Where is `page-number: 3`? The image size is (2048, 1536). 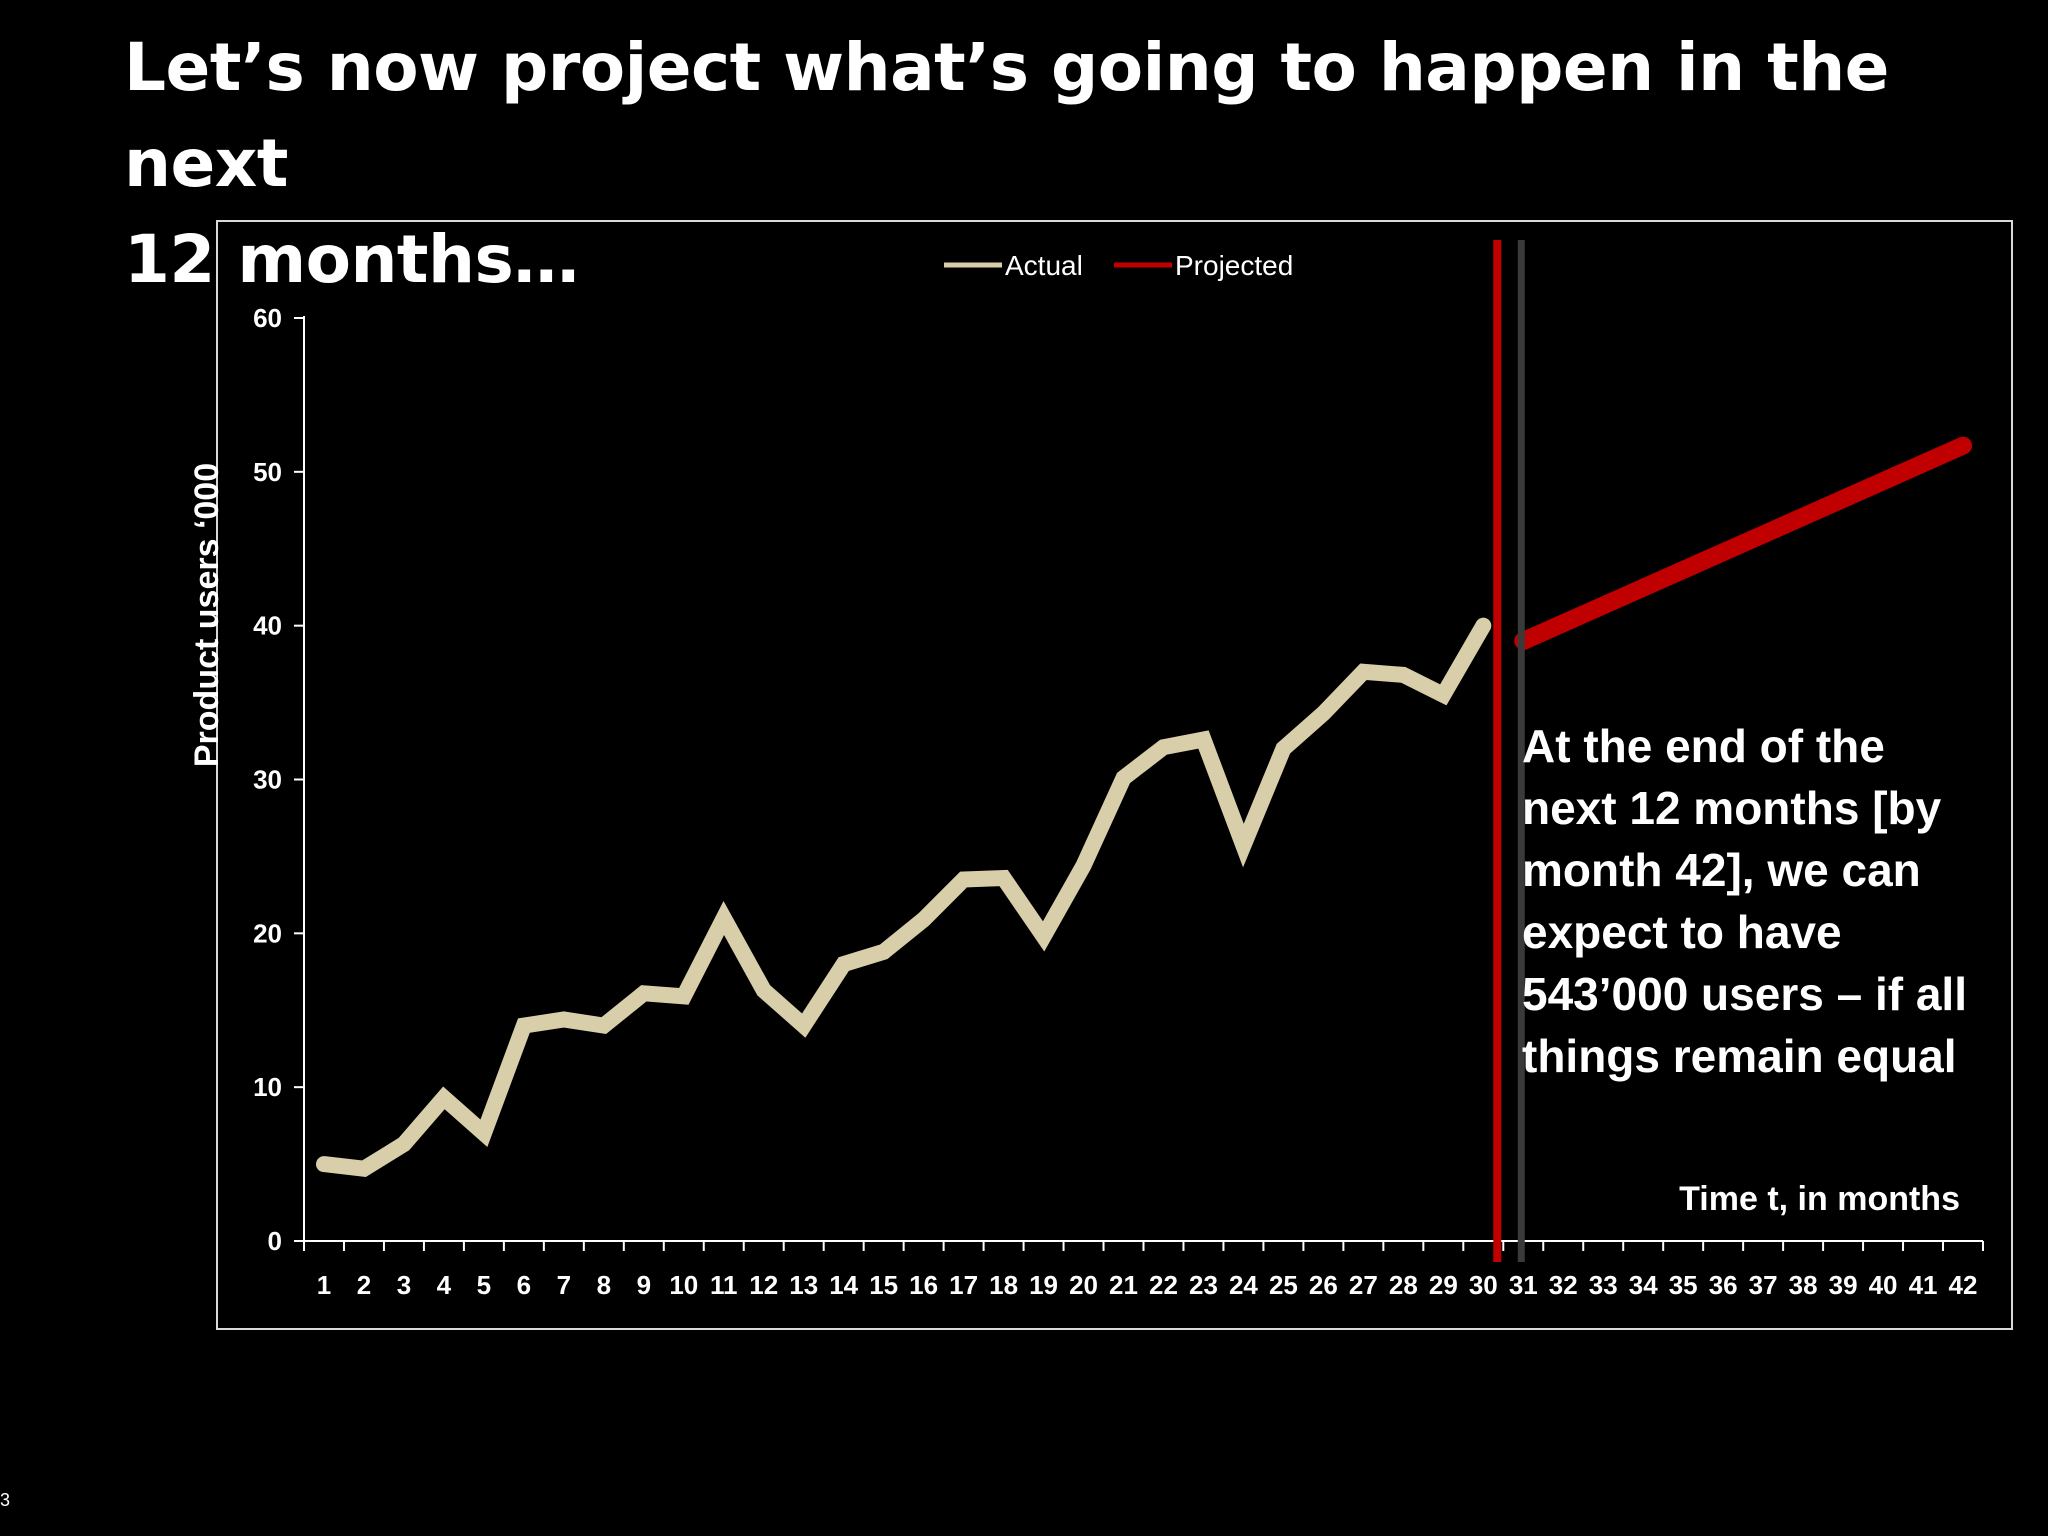 page-number: 3 is located at coordinates (5, 1500).